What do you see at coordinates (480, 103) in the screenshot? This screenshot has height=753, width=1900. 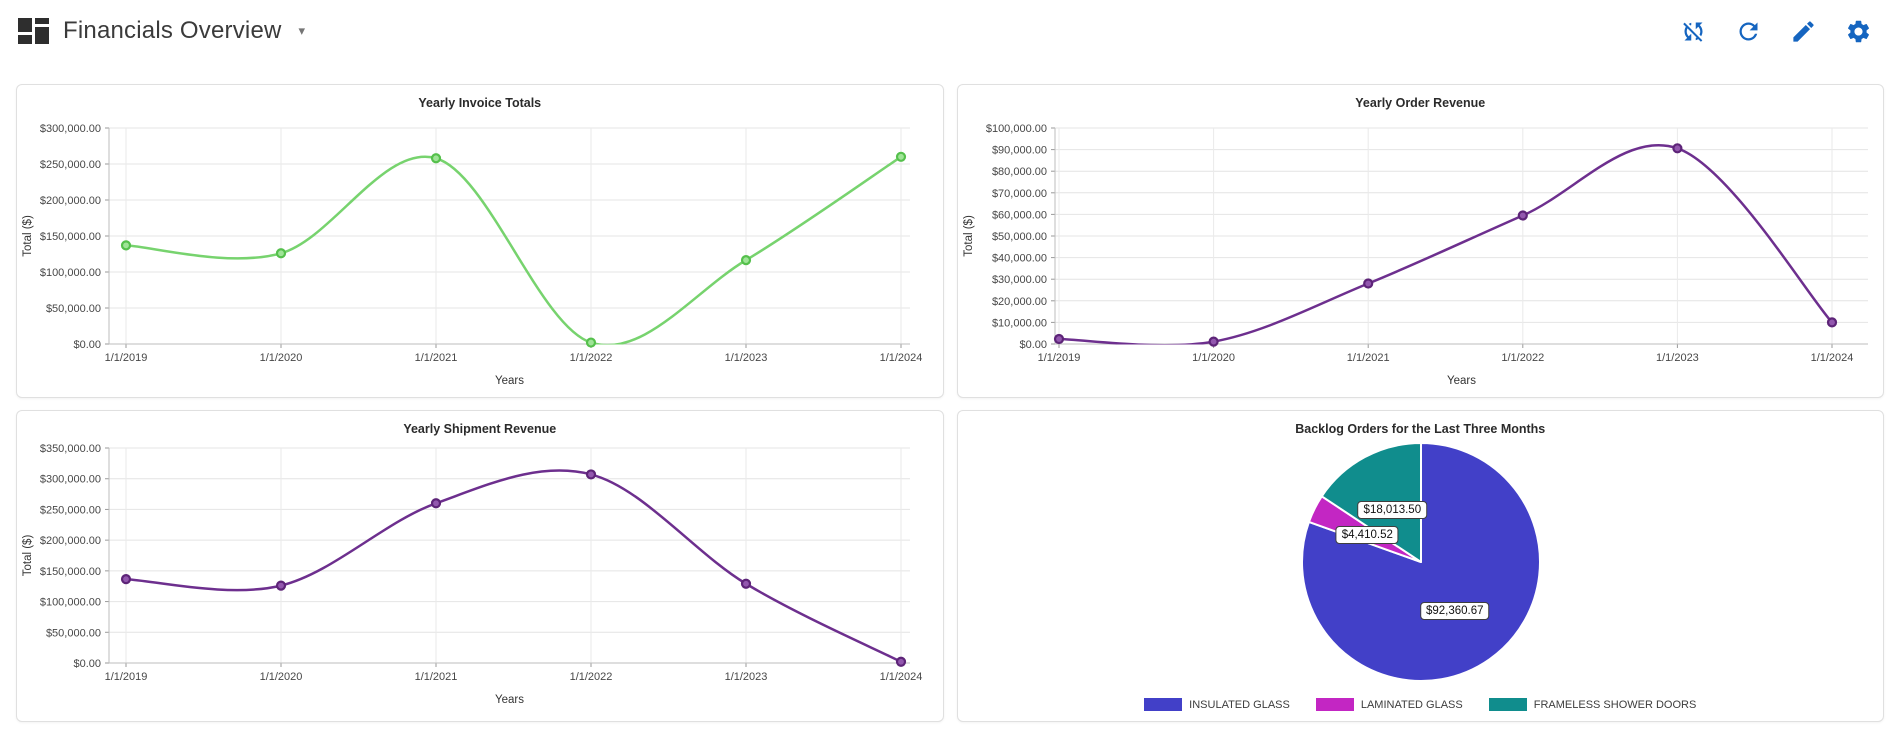 I see `chart-title: Yearly Invoice Totals` at bounding box center [480, 103].